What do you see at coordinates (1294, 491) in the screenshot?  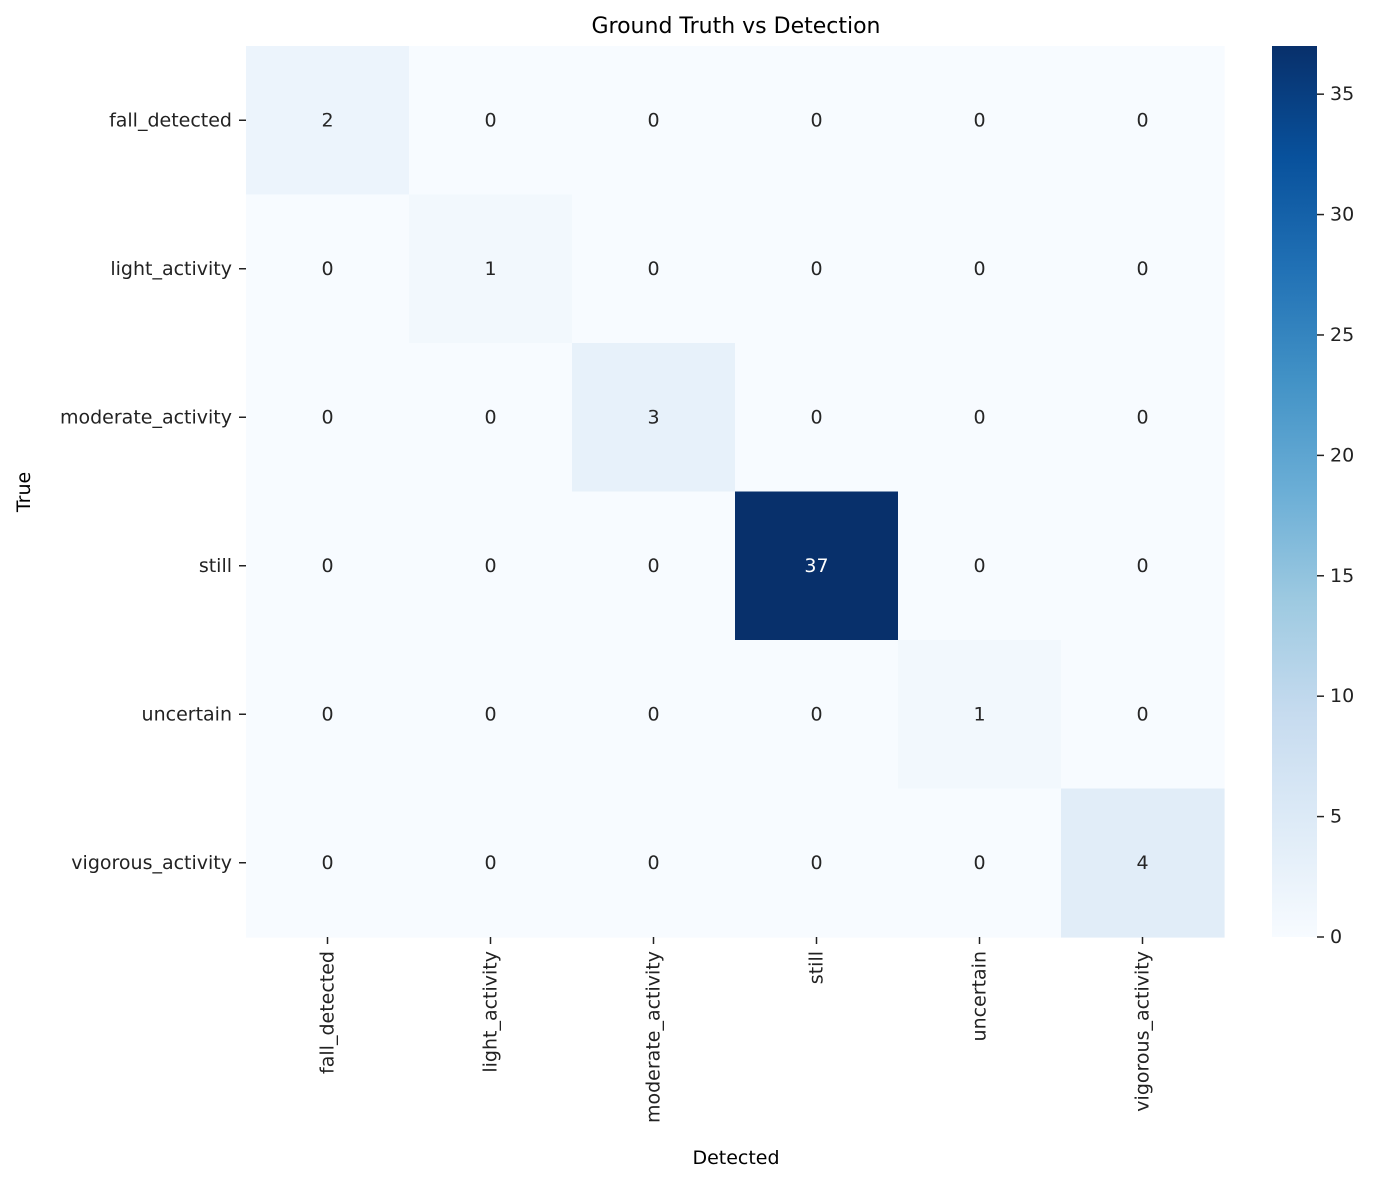 I see `colorbar` at bounding box center [1294, 491].